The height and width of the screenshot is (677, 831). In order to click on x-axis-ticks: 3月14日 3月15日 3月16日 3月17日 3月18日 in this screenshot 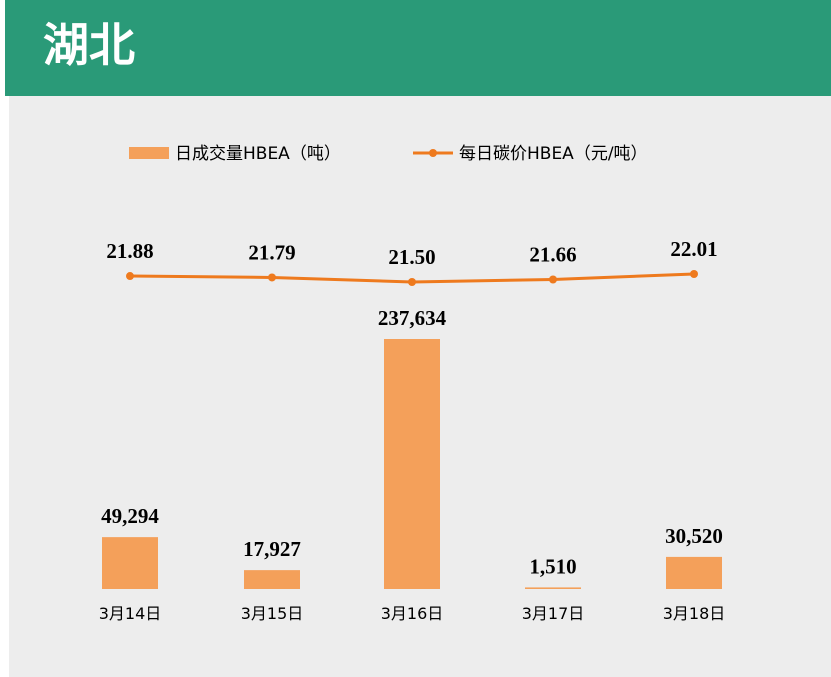, I will do `click(412, 613)`.